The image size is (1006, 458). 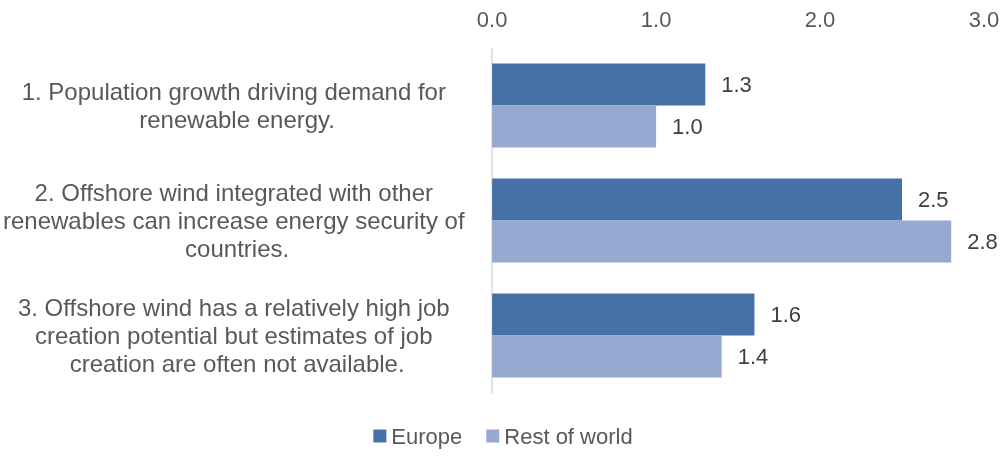 I want to click on y-tick-label: 2. Offshore wind integrated with other renewables can increase energy security of countries., so click(x=237, y=220).